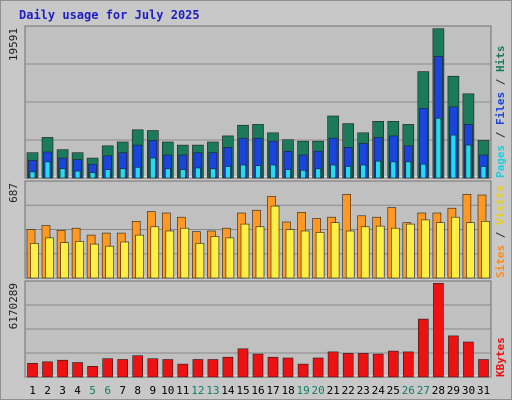 The width and height of the screenshot is (512, 400). I want to click on x-axis-label-day-8: 8, so click(137, 390).